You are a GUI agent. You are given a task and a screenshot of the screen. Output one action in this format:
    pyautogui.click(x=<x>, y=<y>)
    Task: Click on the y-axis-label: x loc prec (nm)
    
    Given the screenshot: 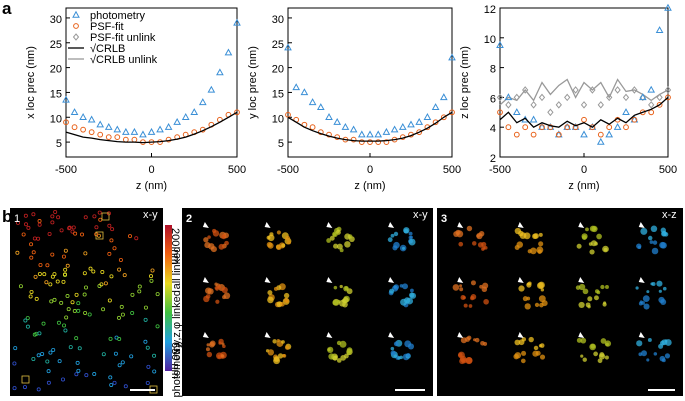 What is the action you would take?
    pyautogui.click(x=31, y=82)
    